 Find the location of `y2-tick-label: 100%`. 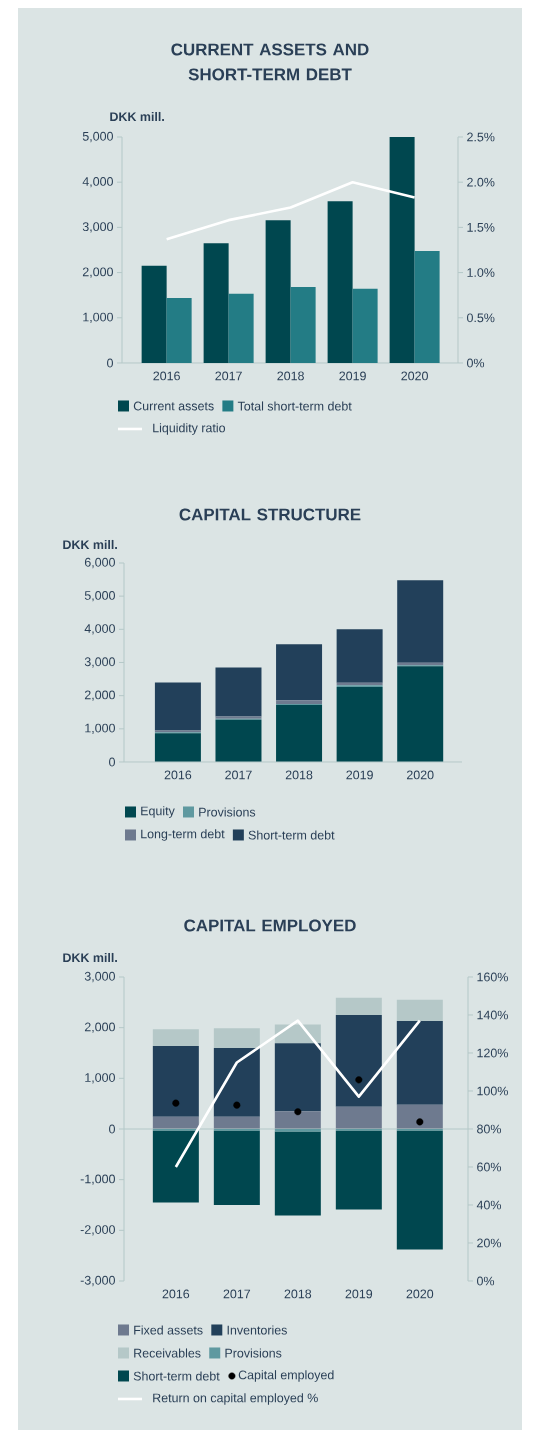

y2-tick-label: 100% is located at coordinates (492, 1091).